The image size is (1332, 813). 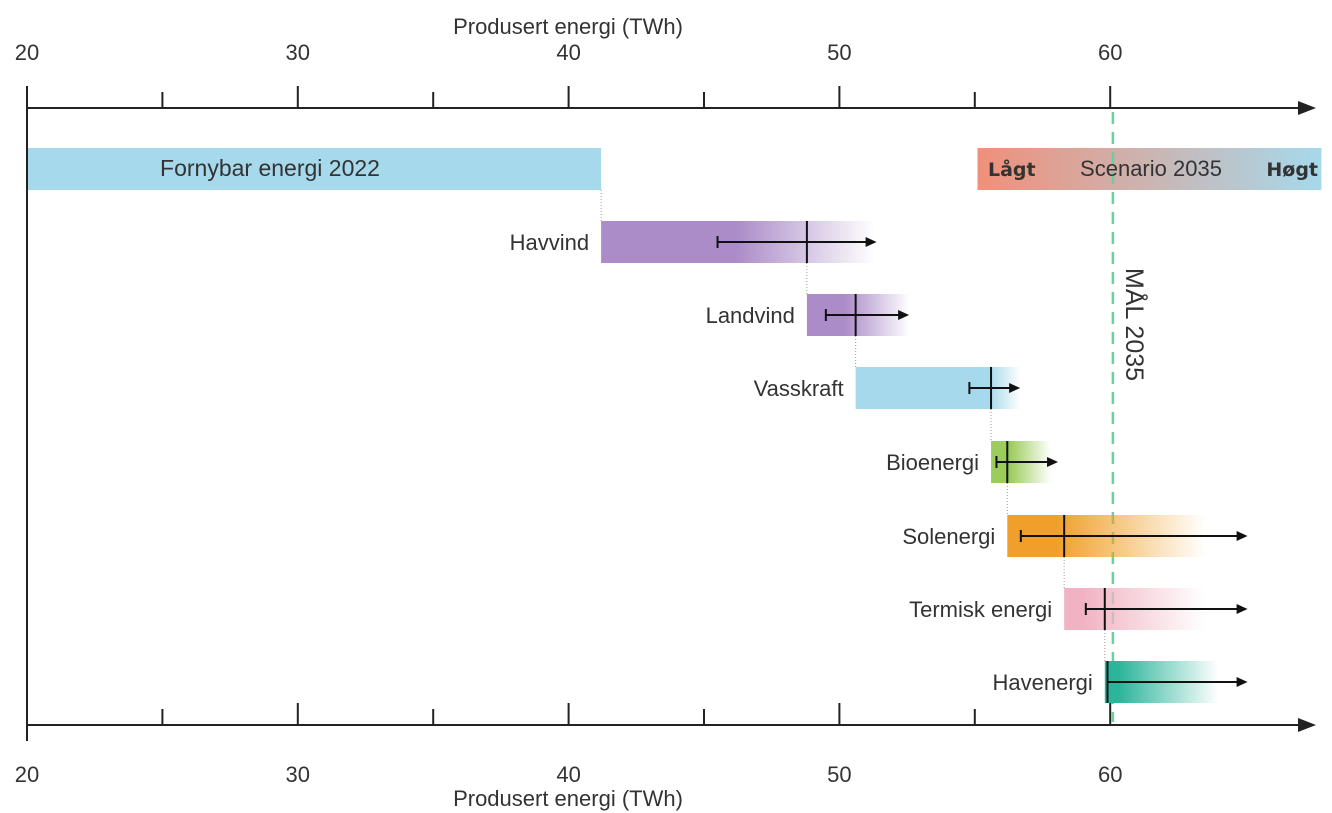 I want to click on top-tick-label: 60, so click(x=1110, y=52).